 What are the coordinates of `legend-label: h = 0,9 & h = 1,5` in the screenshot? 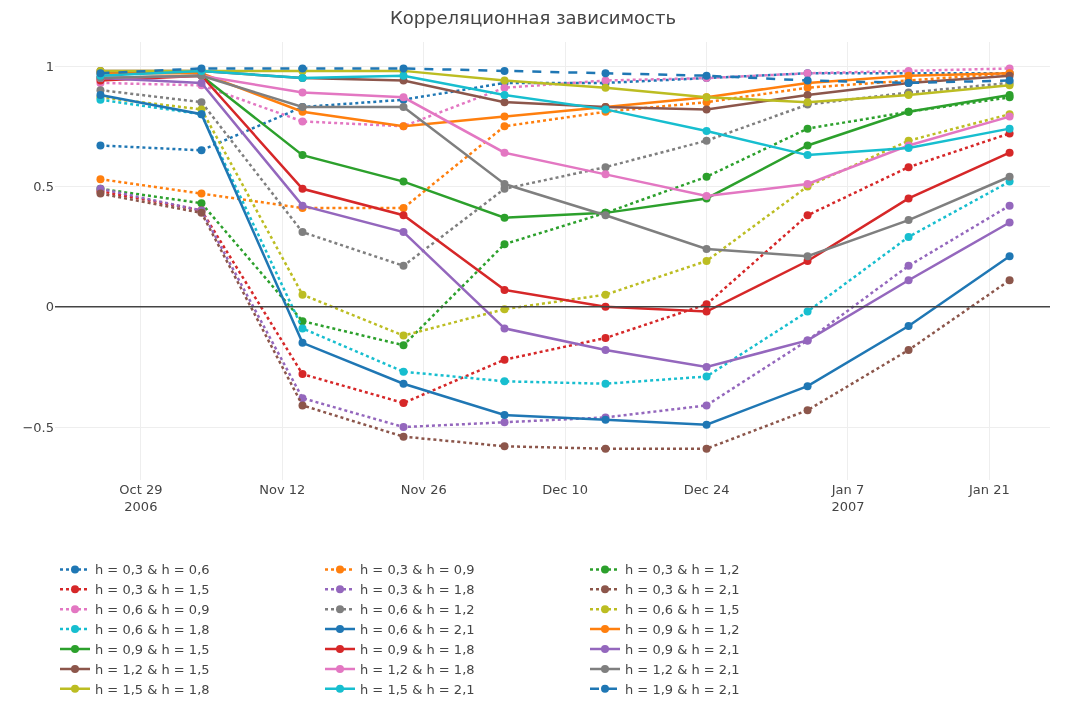 It's located at (152, 650).